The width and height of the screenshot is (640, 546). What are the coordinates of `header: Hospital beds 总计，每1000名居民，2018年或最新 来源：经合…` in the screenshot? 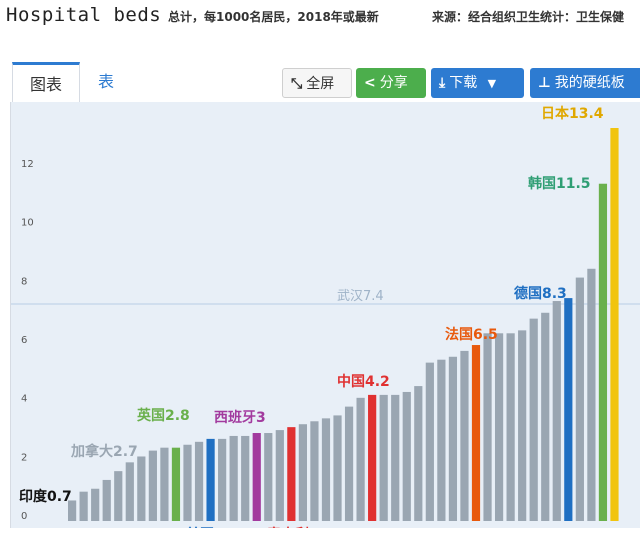 It's located at (320, 17).